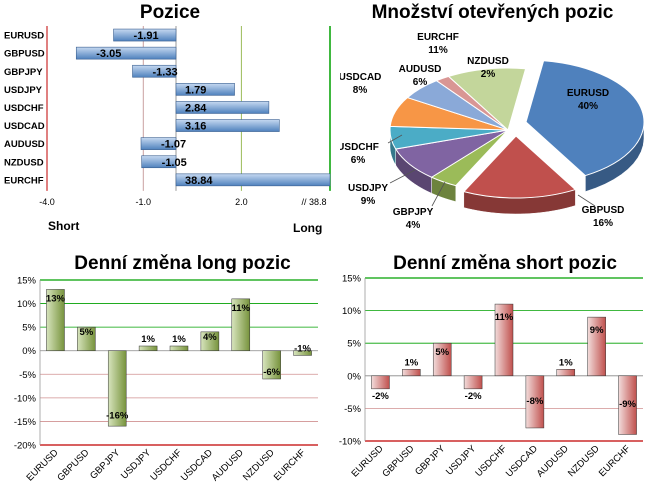 This screenshot has width=645, height=495. What do you see at coordinates (117, 415) in the screenshot?
I see `value-label-gbpjpy: -16%` at bounding box center [117, 415].